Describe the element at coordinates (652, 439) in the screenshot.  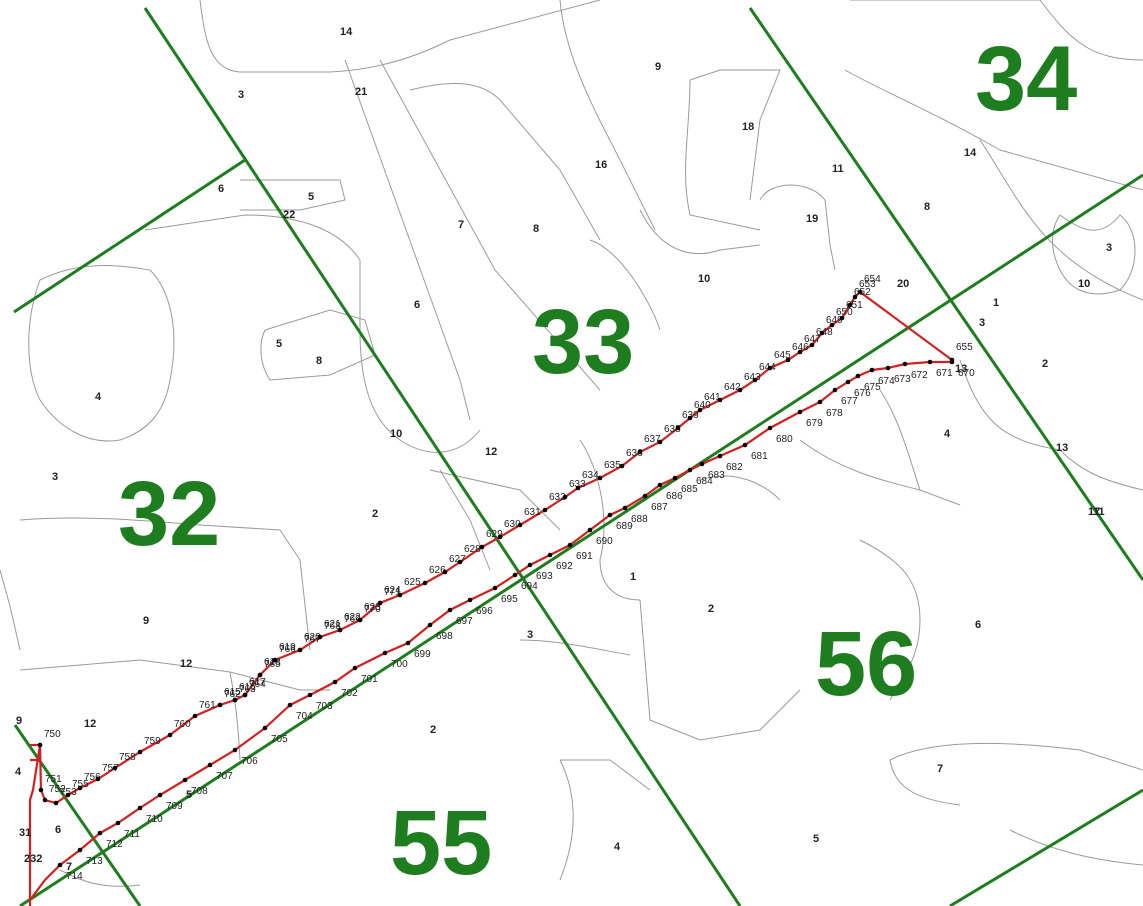
I see `vertex-label: 637` at that location.